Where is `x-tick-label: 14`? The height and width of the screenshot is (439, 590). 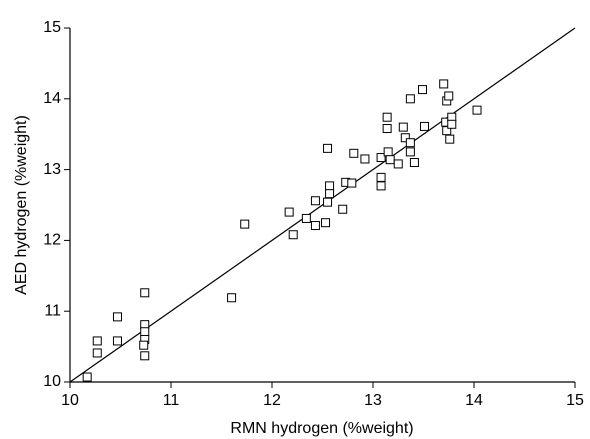
x-tick-label: 14 is located at coordinates (474, 400).